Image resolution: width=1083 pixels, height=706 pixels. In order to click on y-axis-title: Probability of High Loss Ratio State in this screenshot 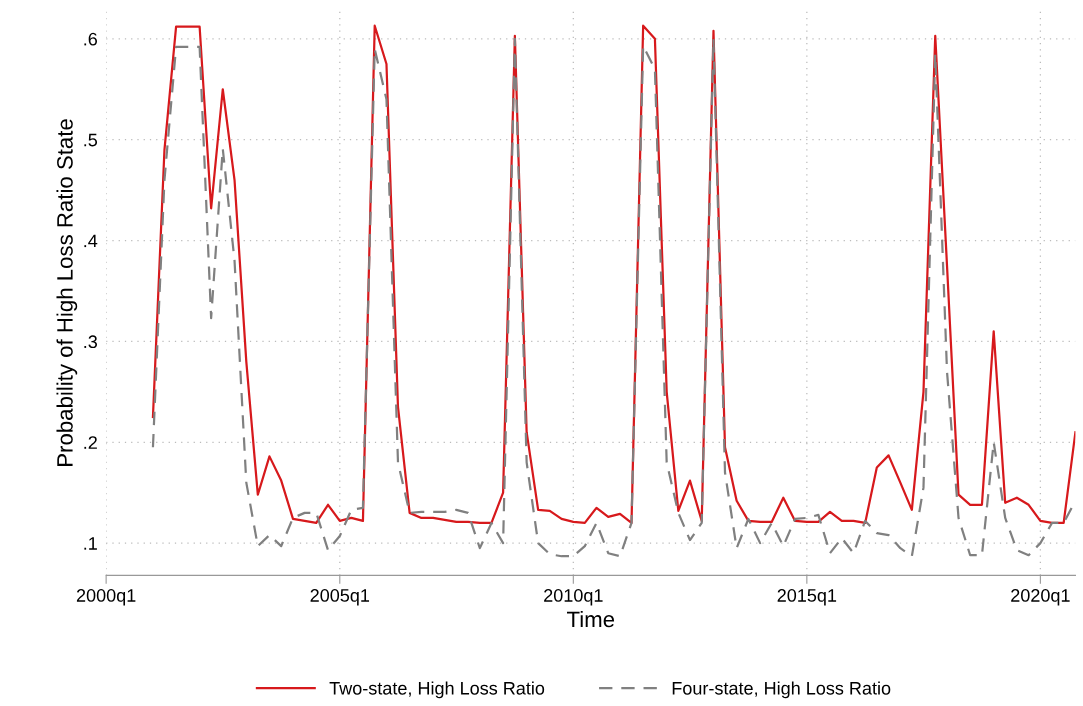, I will do `click(67, 292)`.